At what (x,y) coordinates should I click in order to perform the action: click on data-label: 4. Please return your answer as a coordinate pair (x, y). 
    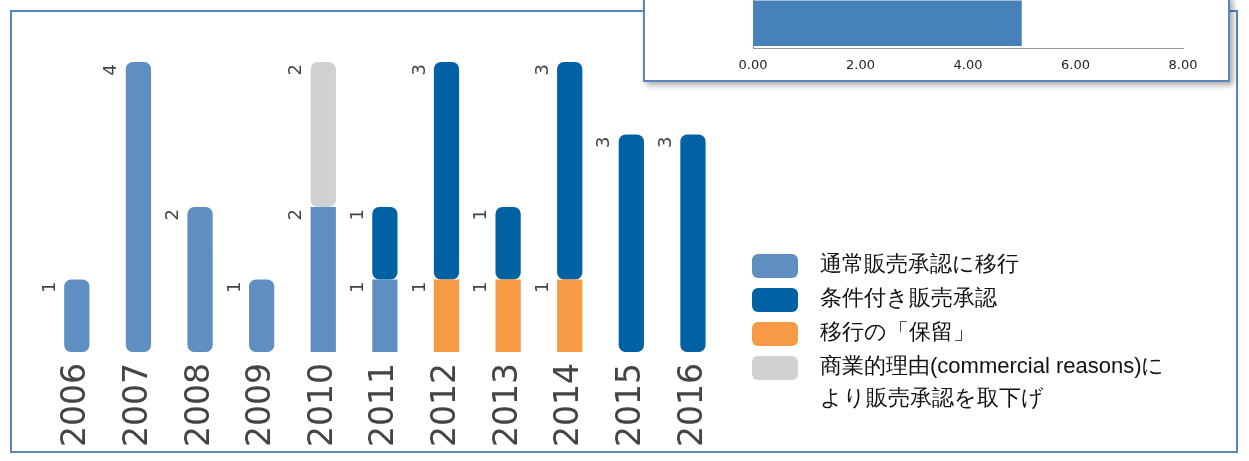
    Looking at the image, I should click on (110, 70).